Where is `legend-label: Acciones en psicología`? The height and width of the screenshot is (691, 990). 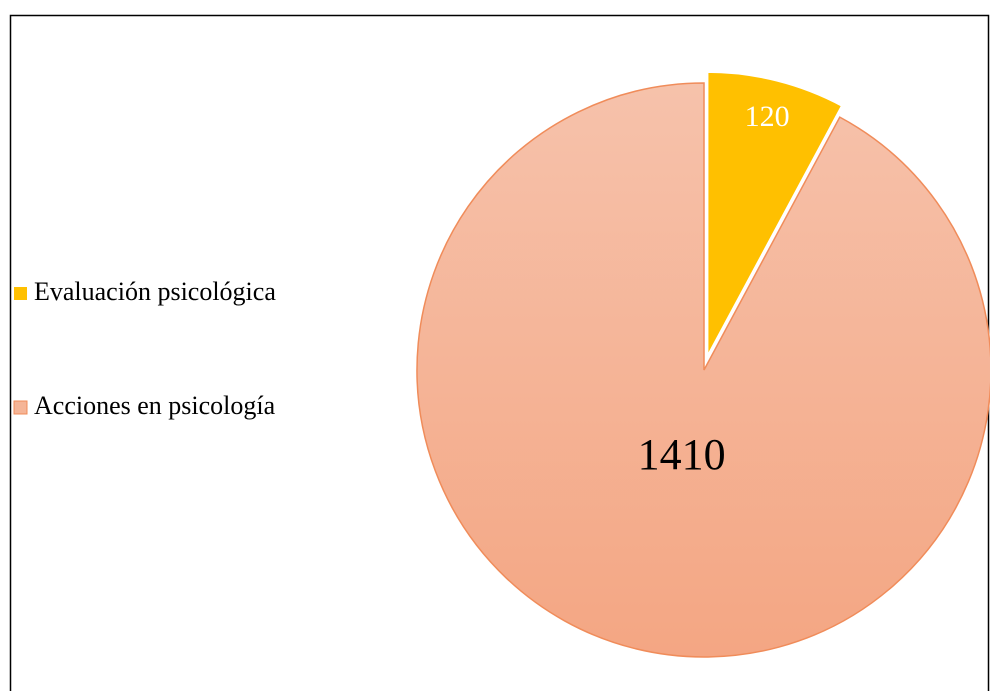
legend-label: Acciones en psicología is located at coordinates (155, 405).